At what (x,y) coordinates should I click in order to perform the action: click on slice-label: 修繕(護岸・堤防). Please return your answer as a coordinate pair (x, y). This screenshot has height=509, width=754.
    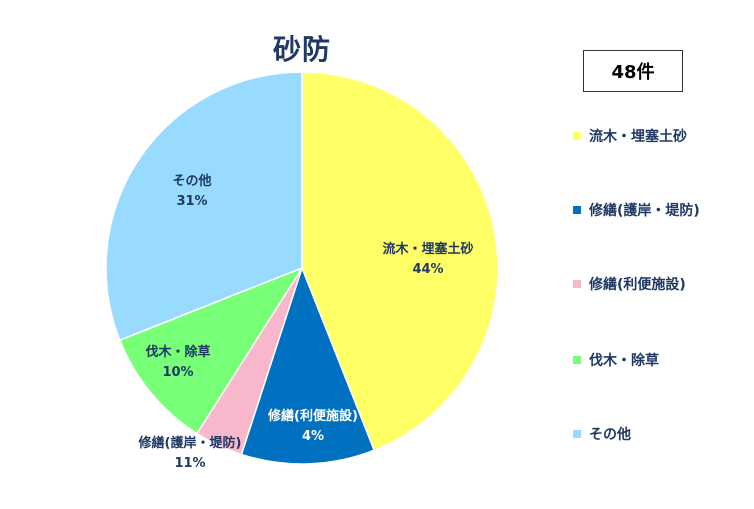
    Looking at the image, I should click on (190, 443).